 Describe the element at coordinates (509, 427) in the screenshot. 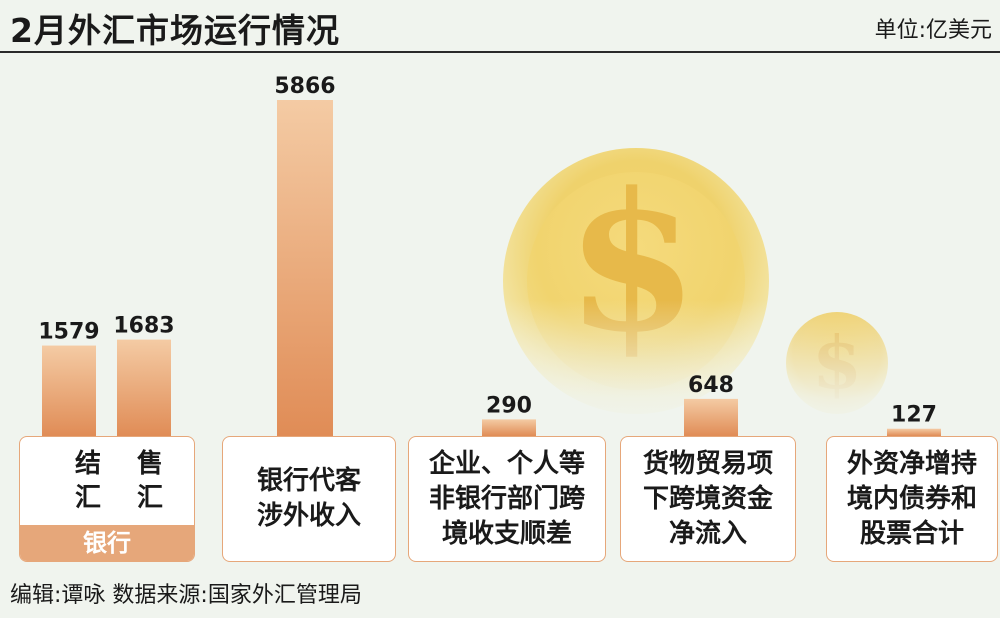

I see `bar-nonbank` at that location.